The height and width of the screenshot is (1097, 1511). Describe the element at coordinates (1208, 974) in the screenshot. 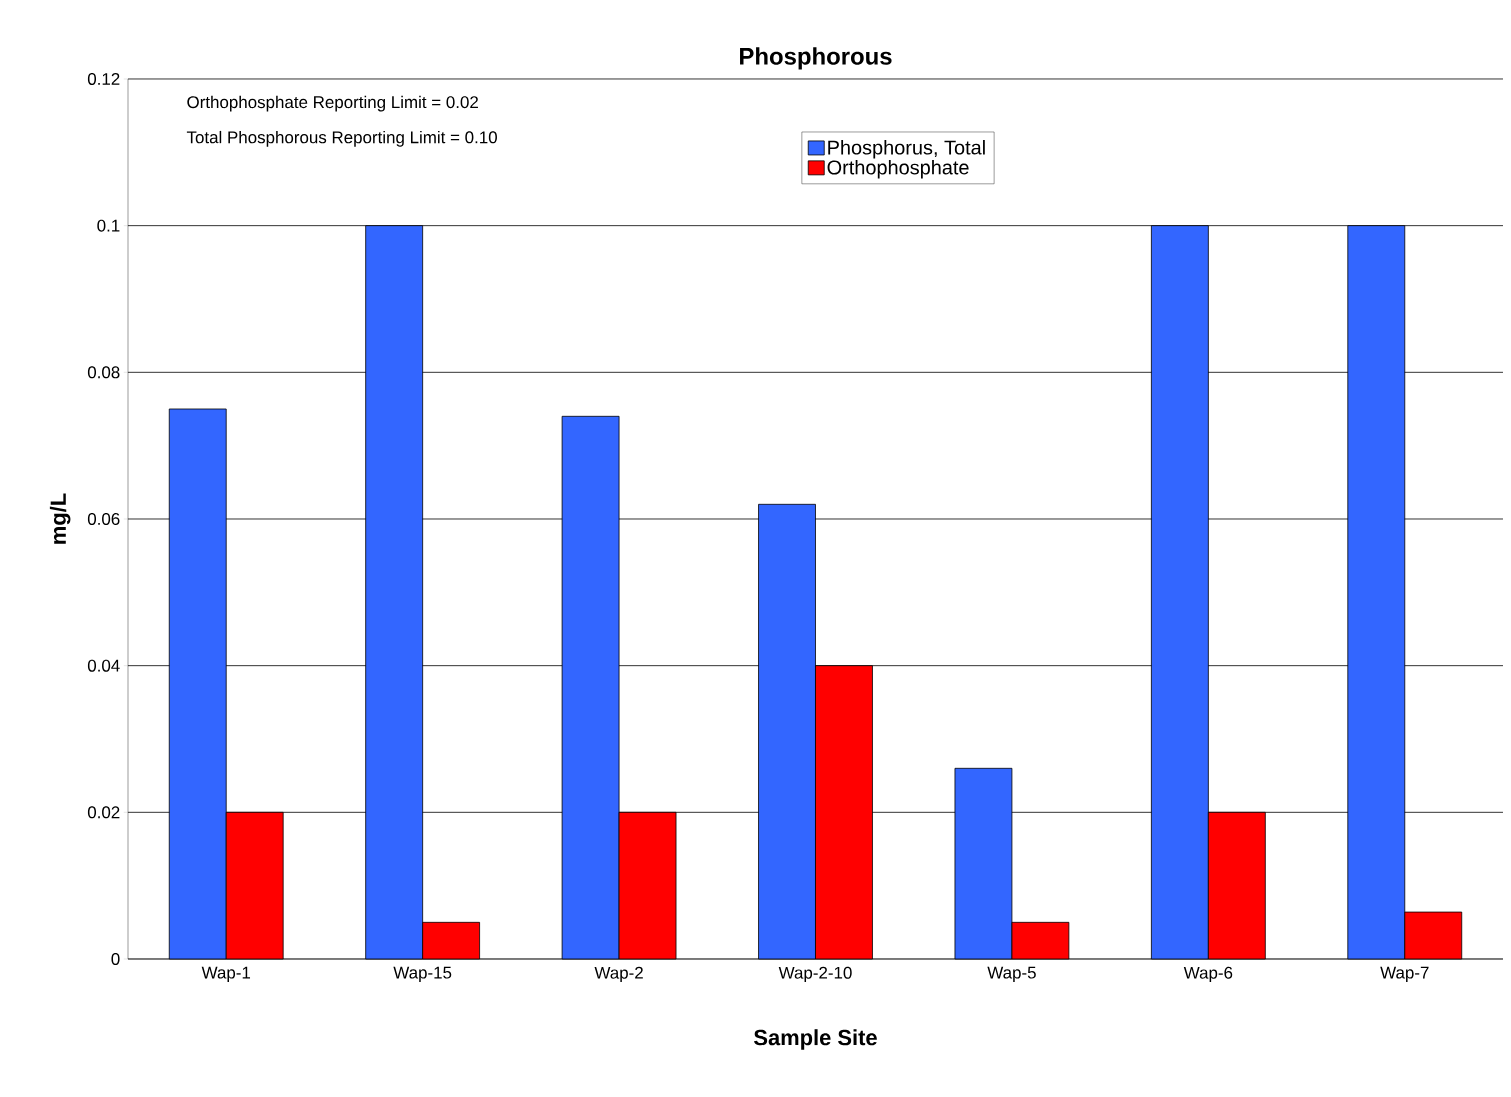

I see `x-tick-label: Wap-6` at that location.